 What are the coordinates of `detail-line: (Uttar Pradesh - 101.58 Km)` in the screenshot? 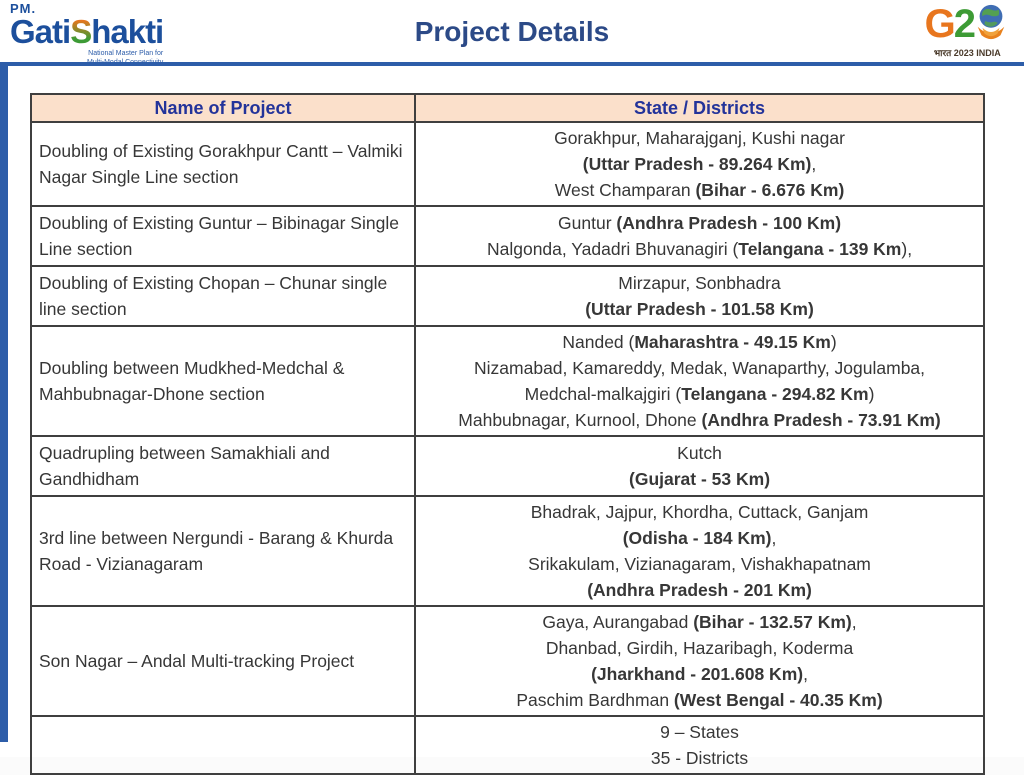 It's located at (699, 309).